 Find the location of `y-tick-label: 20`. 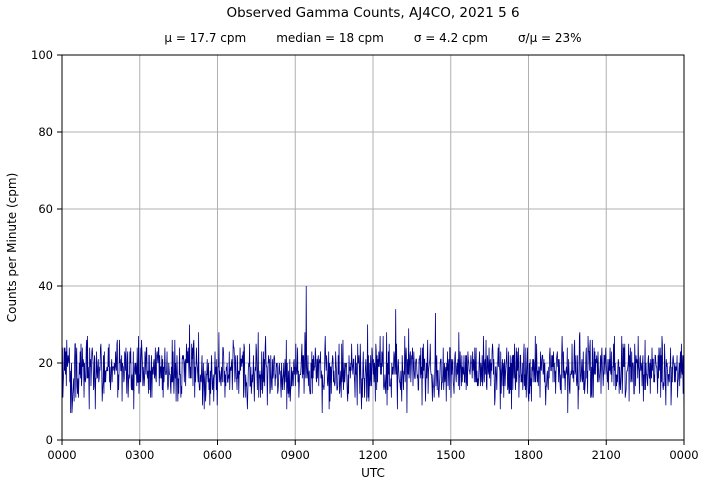

y-tick-label: 20 is located at coordinates (45, 363).